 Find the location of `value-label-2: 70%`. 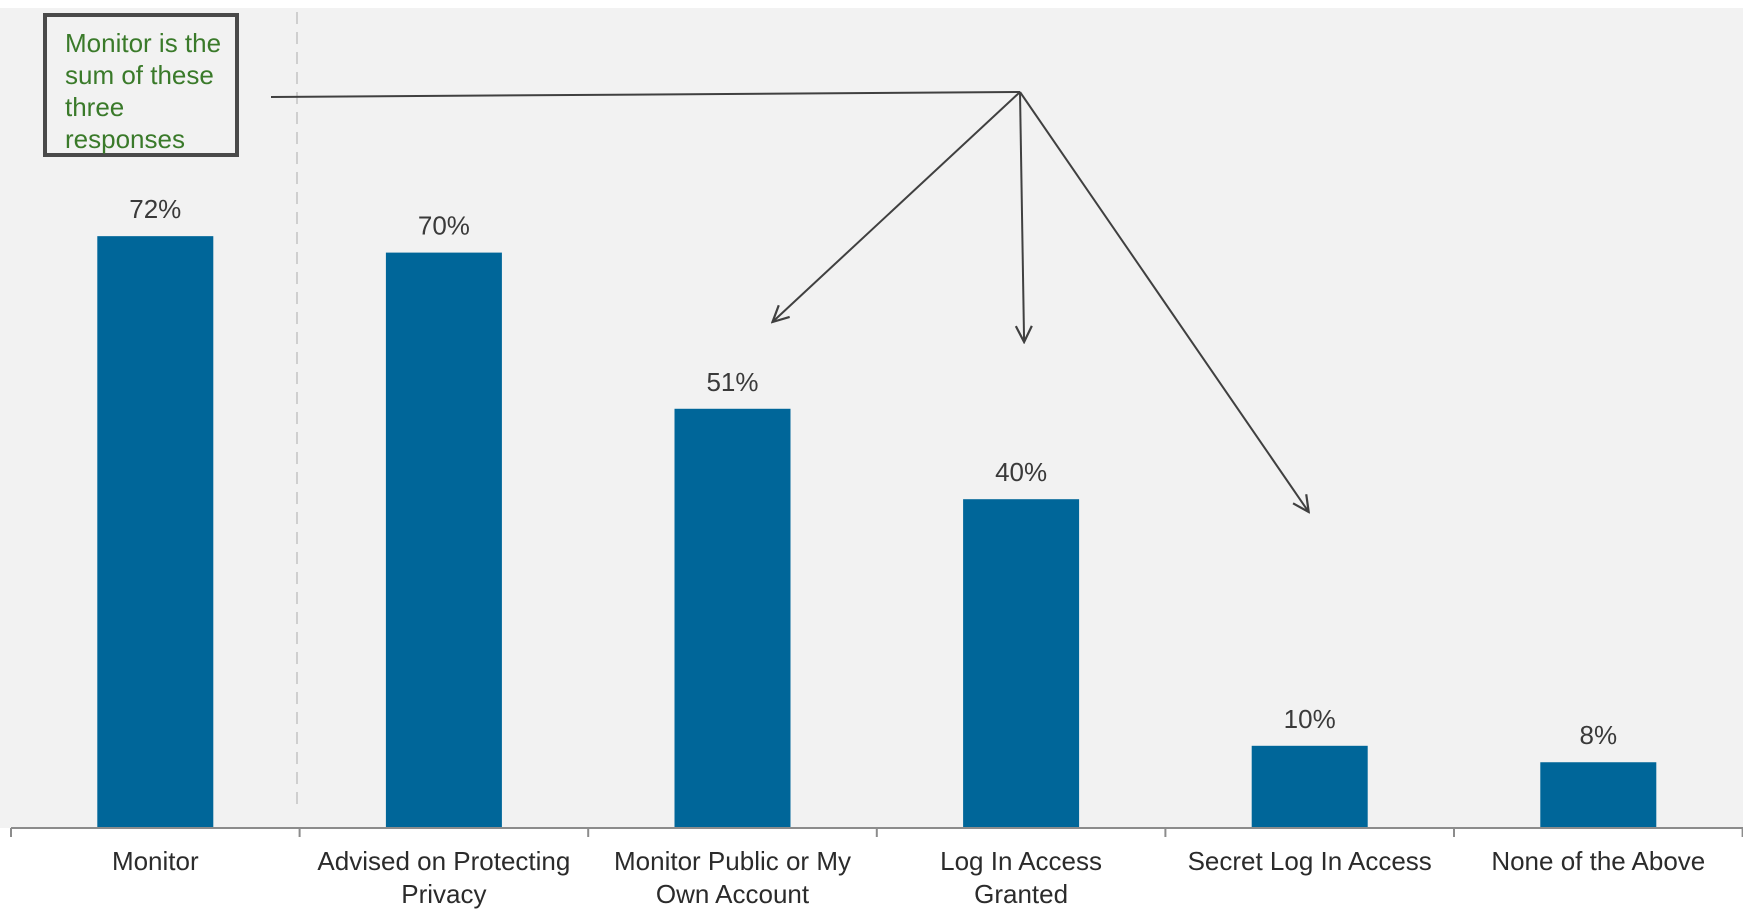

value-label-2: 70% is located at coordinates (444, 226).